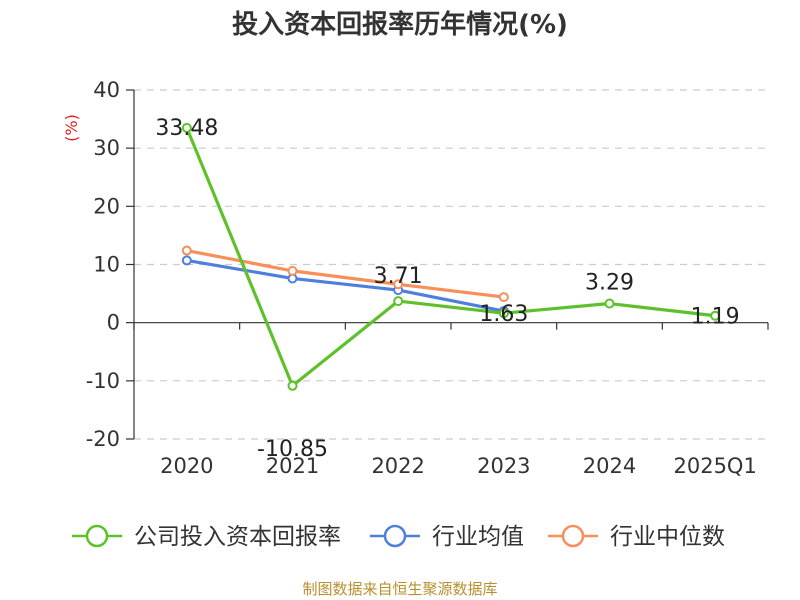  I want to click on data-label: -10.85, so click(292, 449).